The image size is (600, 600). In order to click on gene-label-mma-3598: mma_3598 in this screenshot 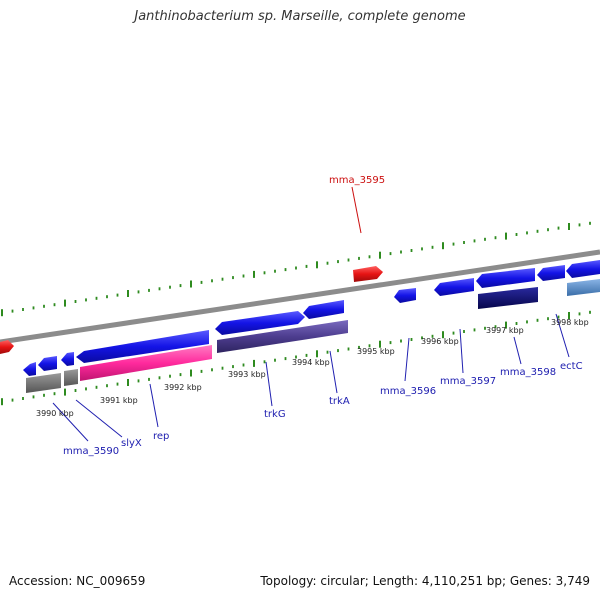, I will do `click(528, 372)`.